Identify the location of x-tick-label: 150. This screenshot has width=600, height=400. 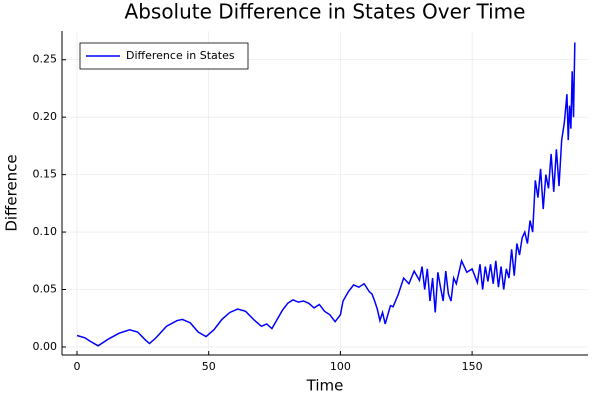
(472, 366).